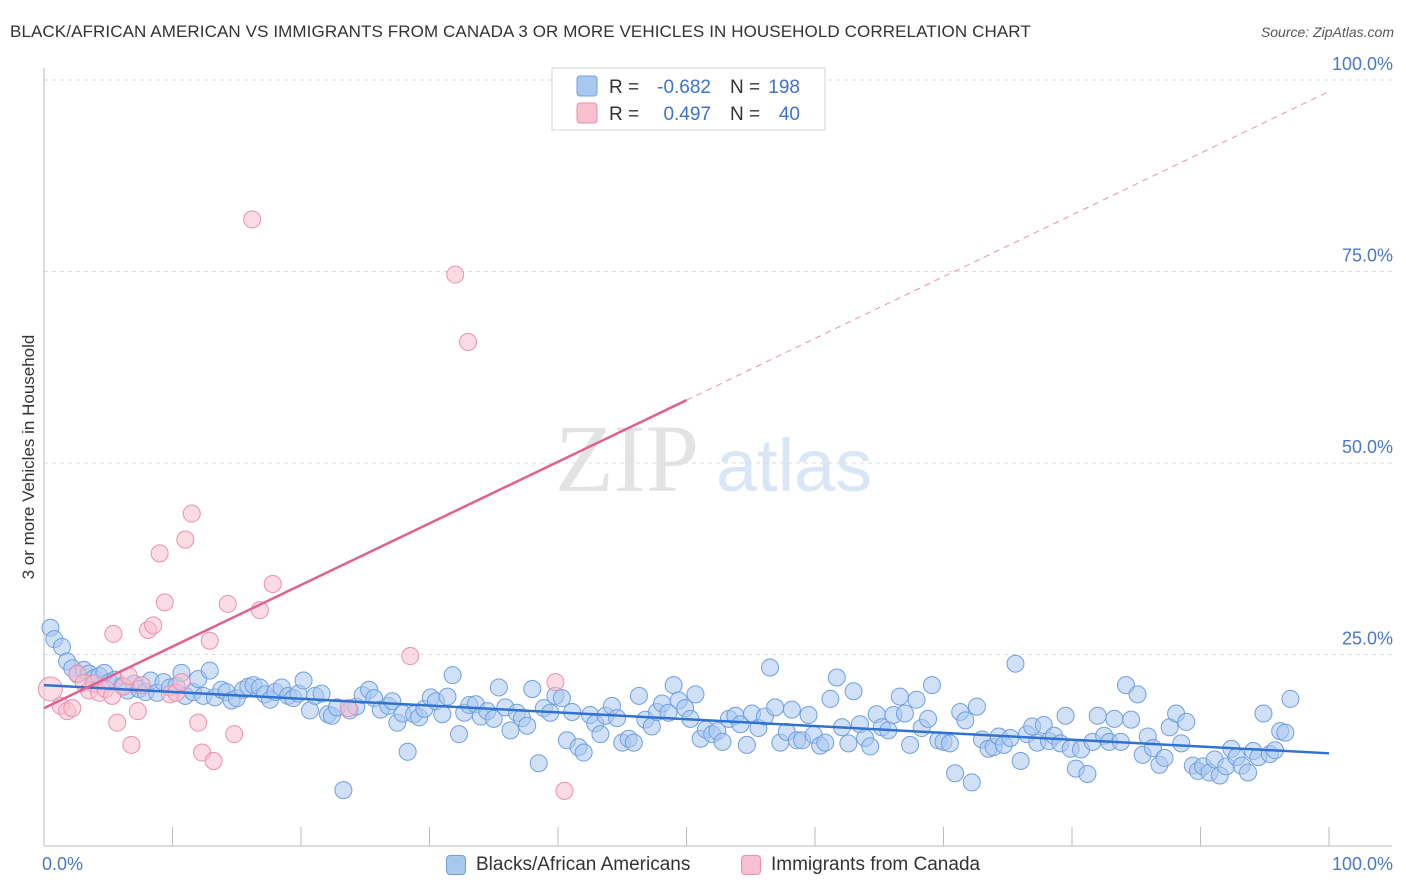  I want to click on legend-swatch-blacks, so click(456, 865).